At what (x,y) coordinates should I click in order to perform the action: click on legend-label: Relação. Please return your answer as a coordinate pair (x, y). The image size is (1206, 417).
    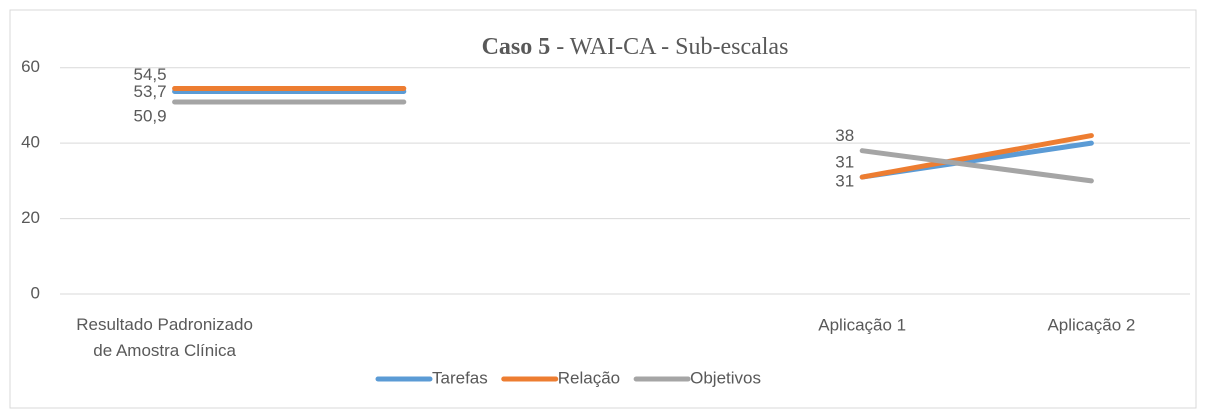
    Looking at the image, I should click on (589, 377).